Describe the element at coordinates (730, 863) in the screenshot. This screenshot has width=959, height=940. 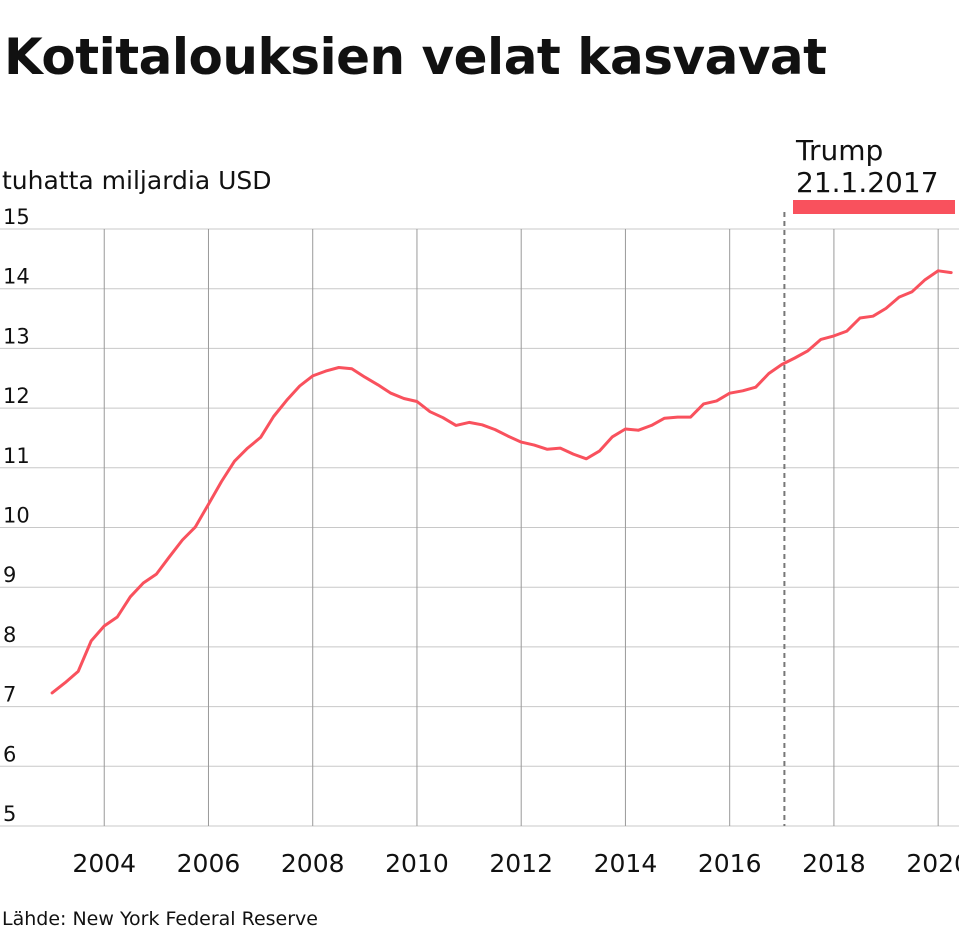
I see `x-tick-label: 2016` at that location.